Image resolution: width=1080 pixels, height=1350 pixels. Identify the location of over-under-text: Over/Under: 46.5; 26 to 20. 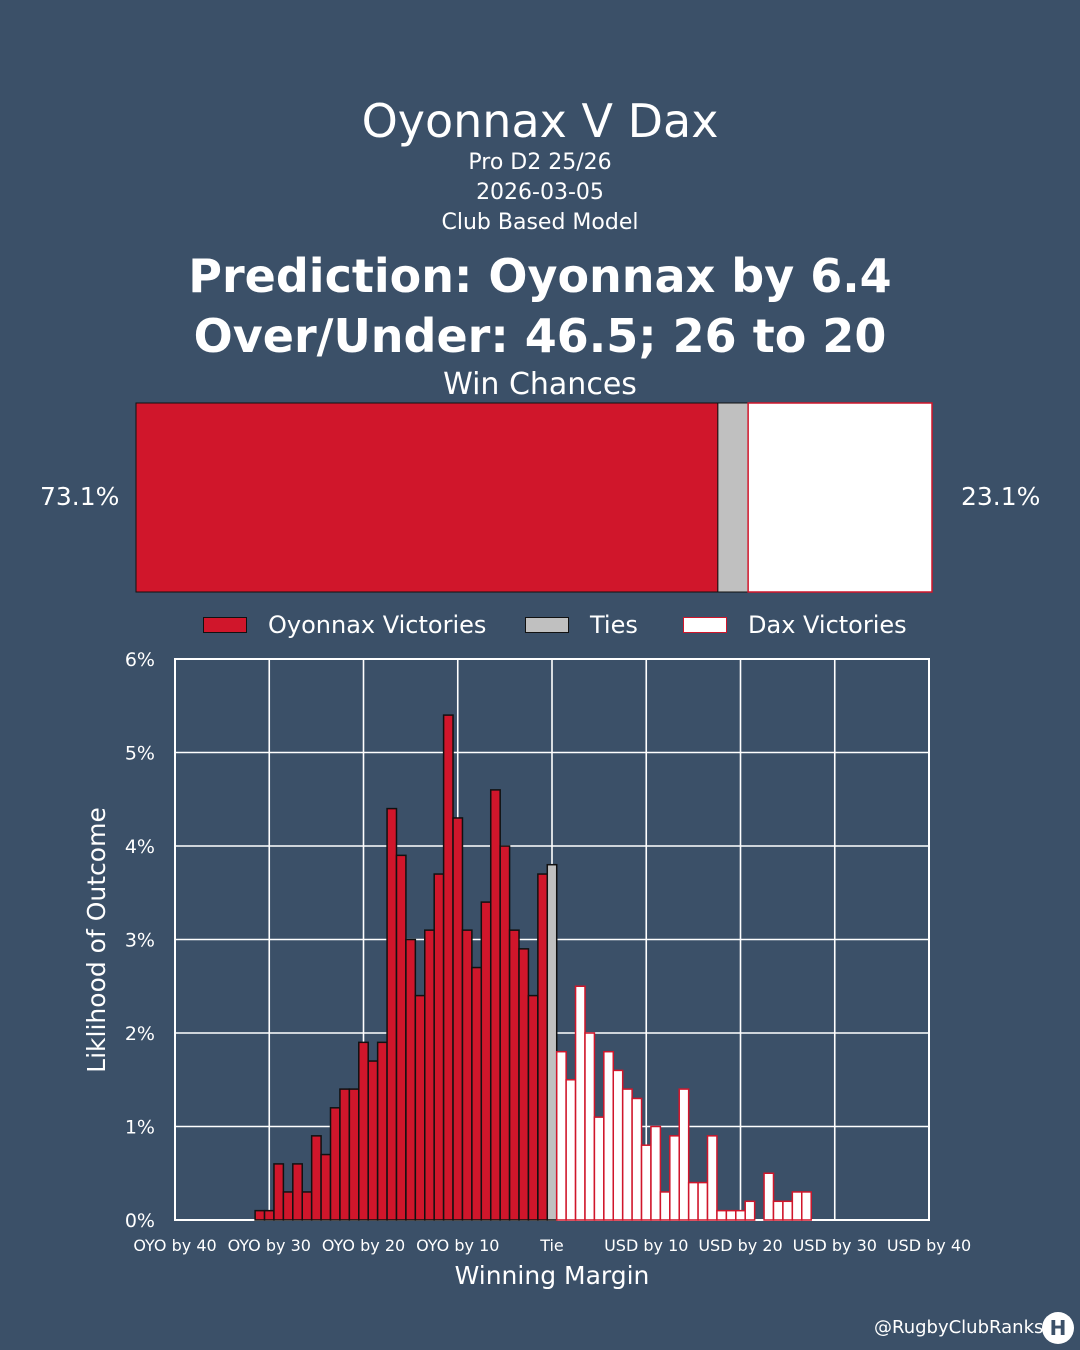
(540, 336).